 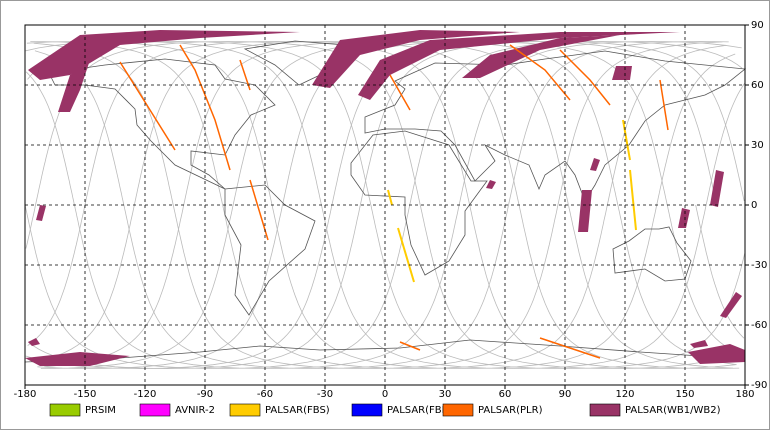 What do you see at coordinates (270, 250) in the screenshot?
I see `south-america` at bounding box center [270, 250].